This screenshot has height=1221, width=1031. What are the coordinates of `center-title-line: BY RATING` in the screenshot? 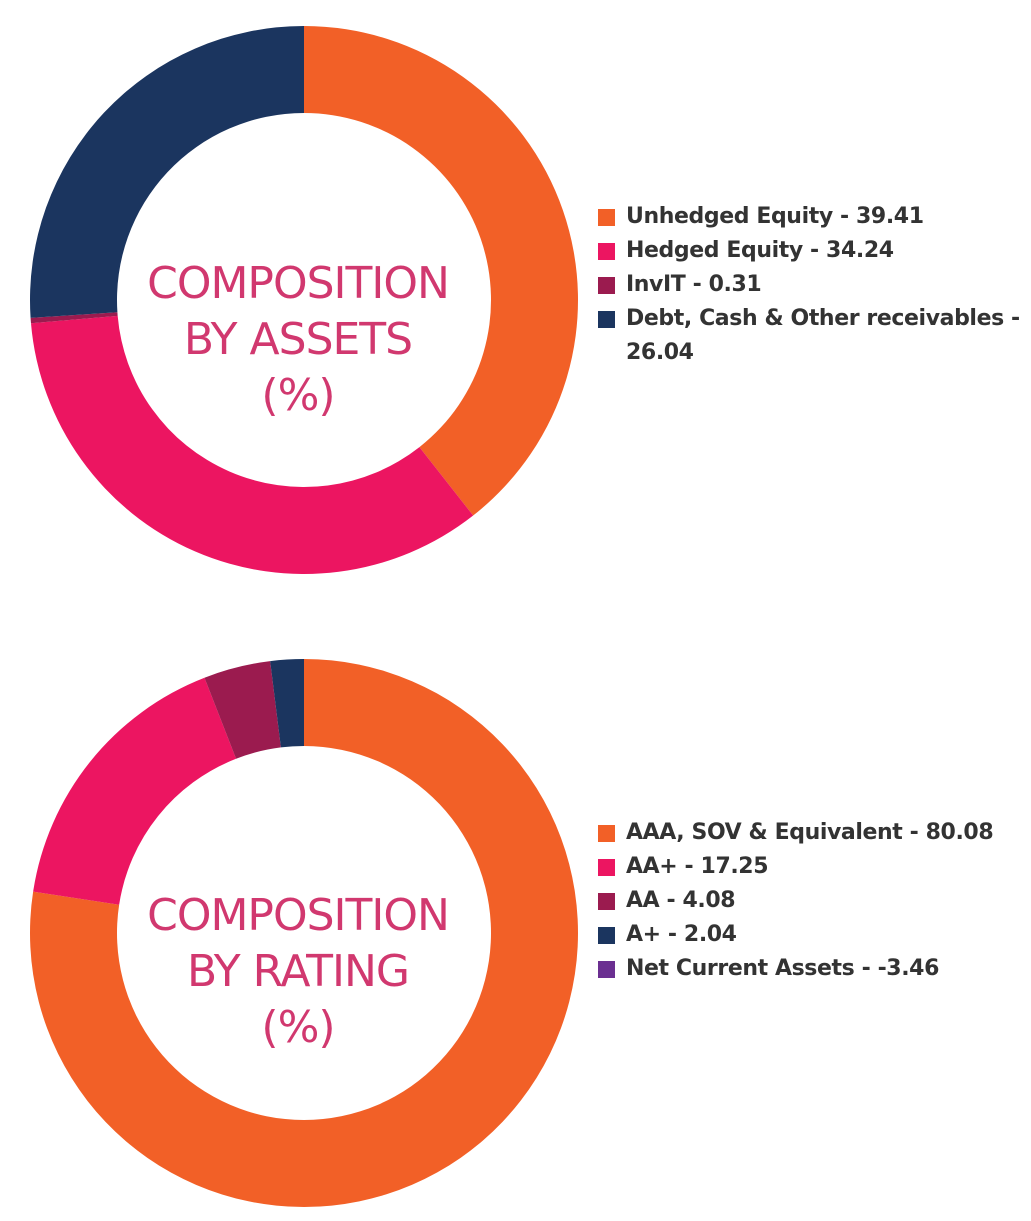 It's located at (298, 971).